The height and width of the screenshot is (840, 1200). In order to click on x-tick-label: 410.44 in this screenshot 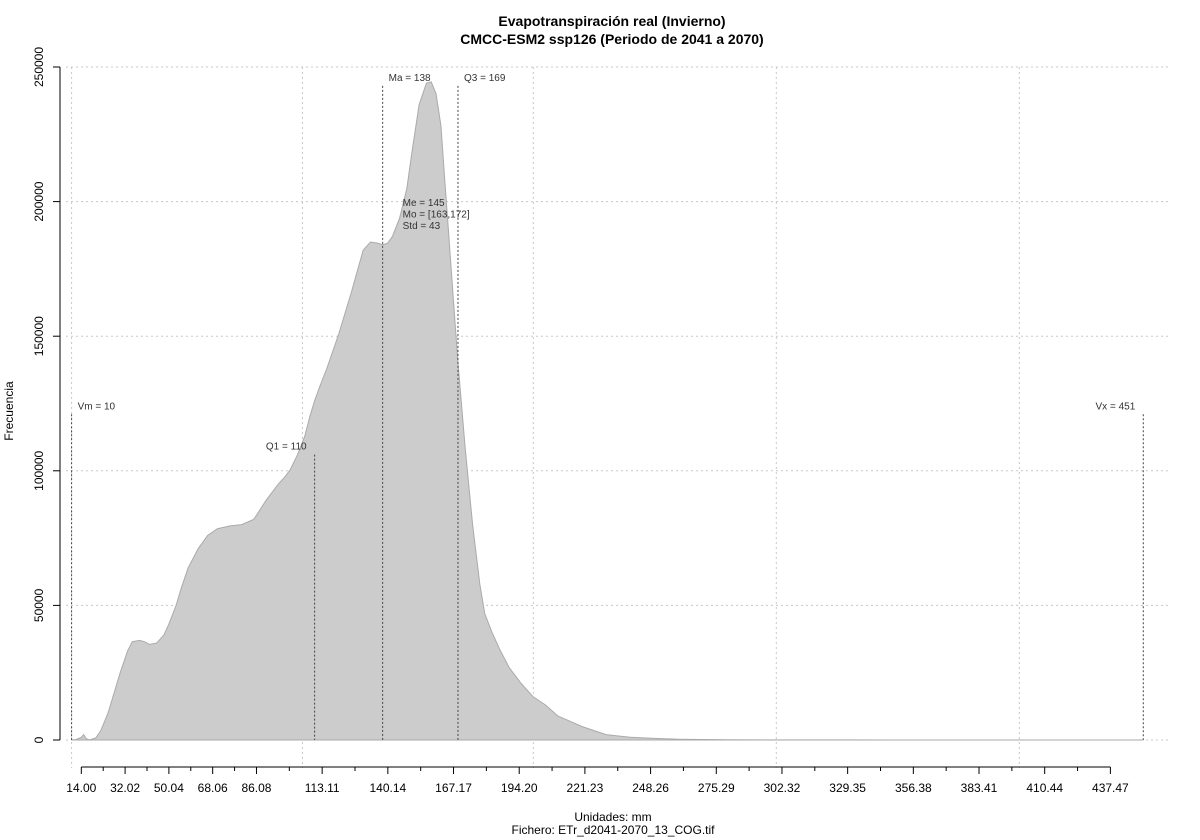, I will do `click(1044, 788)`.